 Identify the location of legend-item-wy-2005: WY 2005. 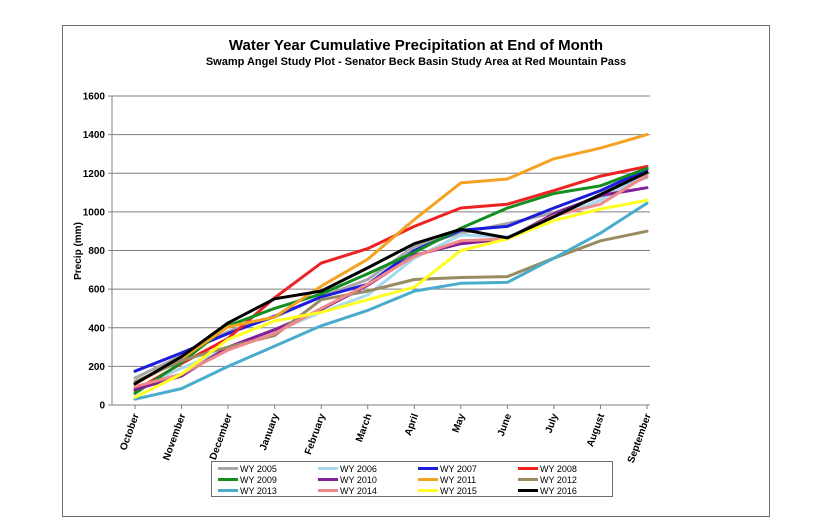
(247, 468).